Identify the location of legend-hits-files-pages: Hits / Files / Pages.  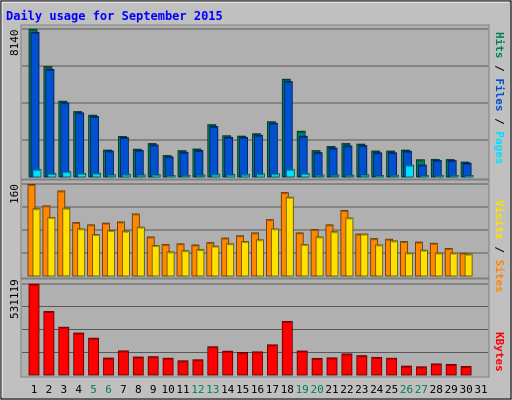
(499, 98).